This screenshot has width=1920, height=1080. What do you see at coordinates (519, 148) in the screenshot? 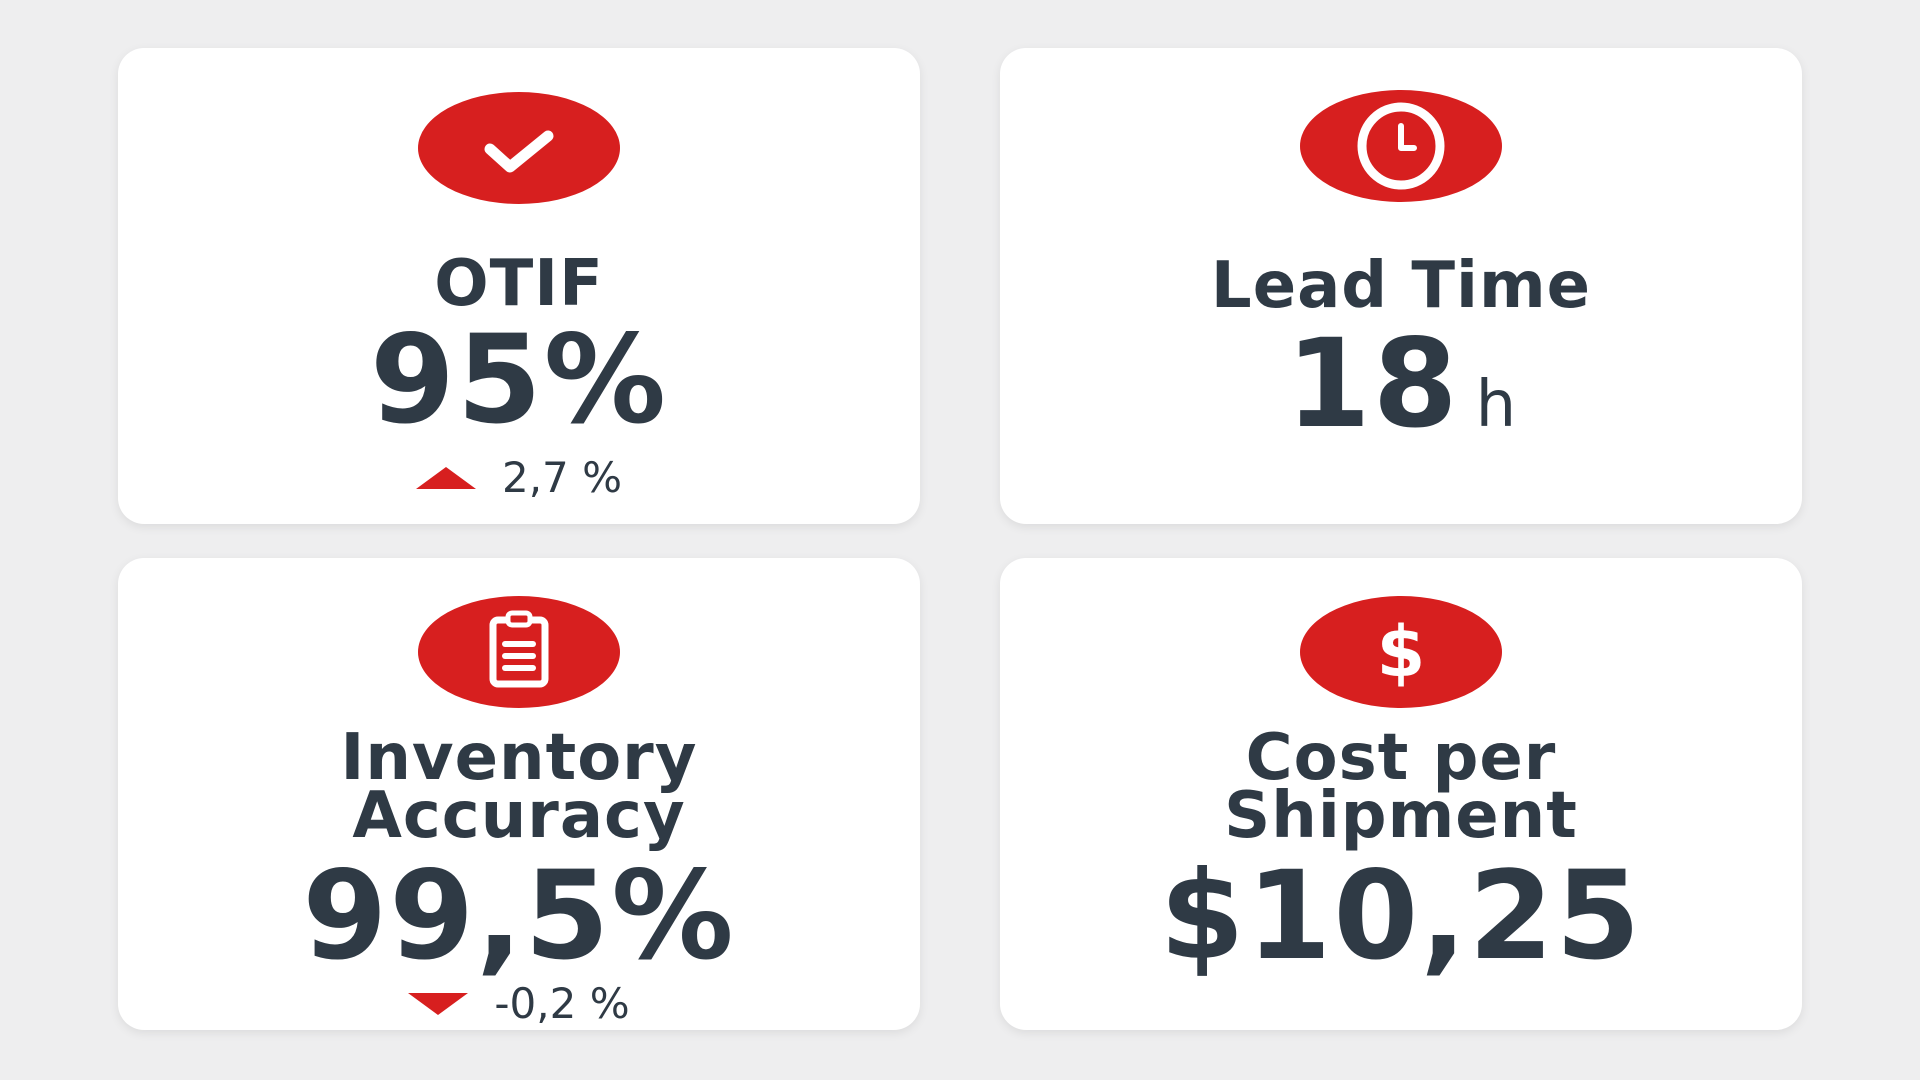
I see `check-icon` at bounding box center [519, 148].